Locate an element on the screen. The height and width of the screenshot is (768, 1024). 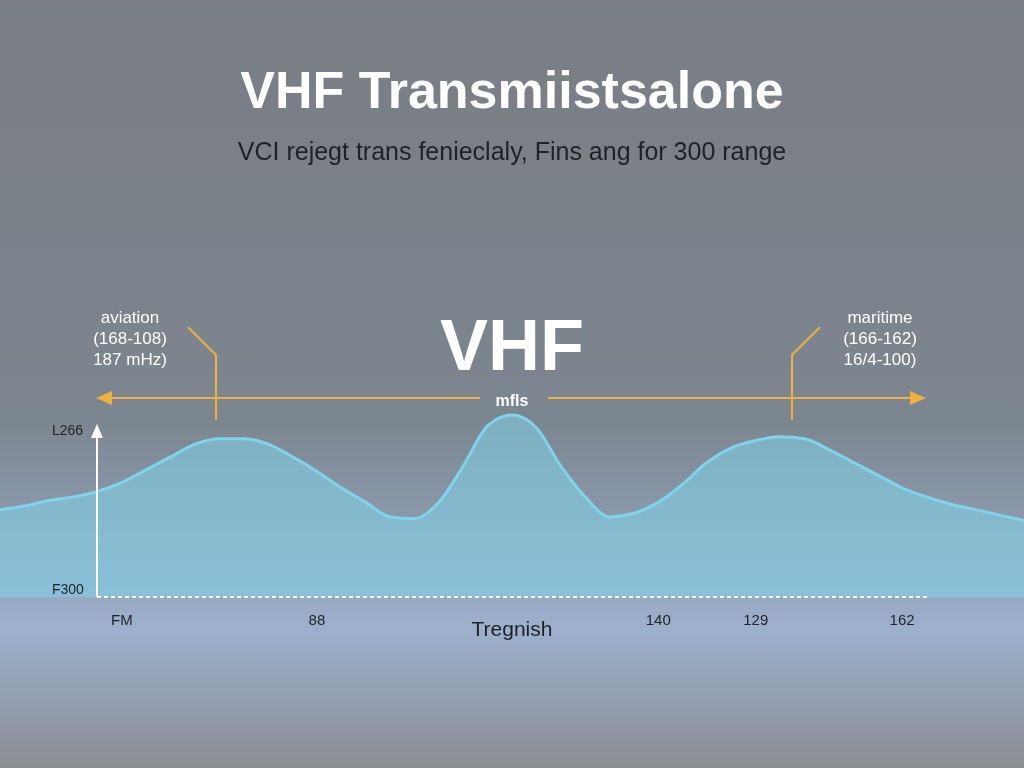
x-tick-label: 140 is located at coordinates (658, 619).